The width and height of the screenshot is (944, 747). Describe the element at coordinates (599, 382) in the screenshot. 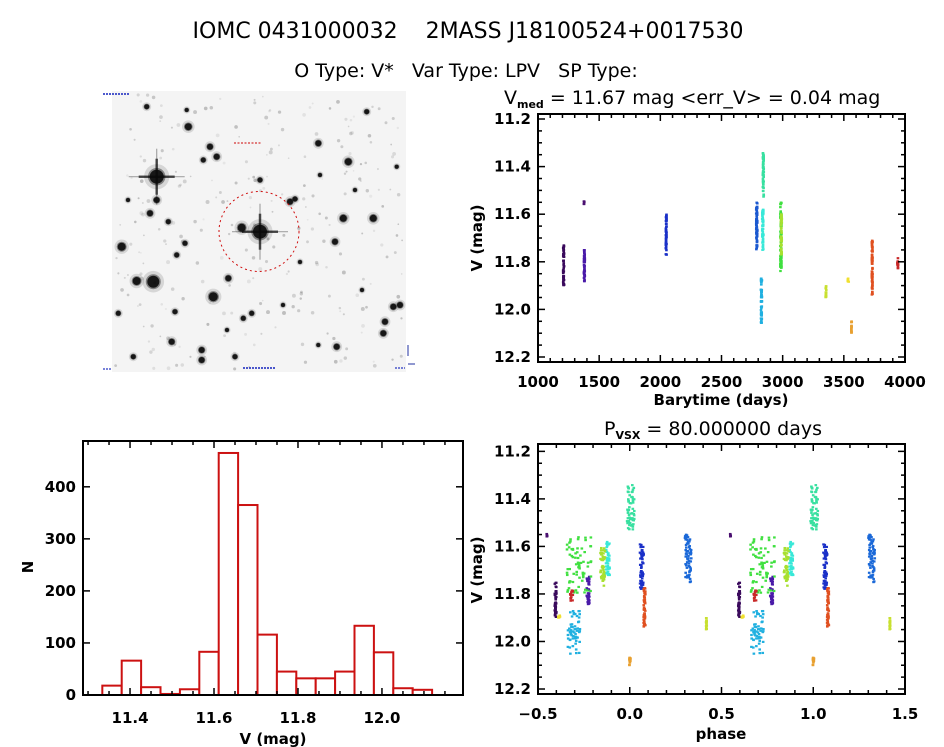

I see `x-tick-label: 1500` at that location.